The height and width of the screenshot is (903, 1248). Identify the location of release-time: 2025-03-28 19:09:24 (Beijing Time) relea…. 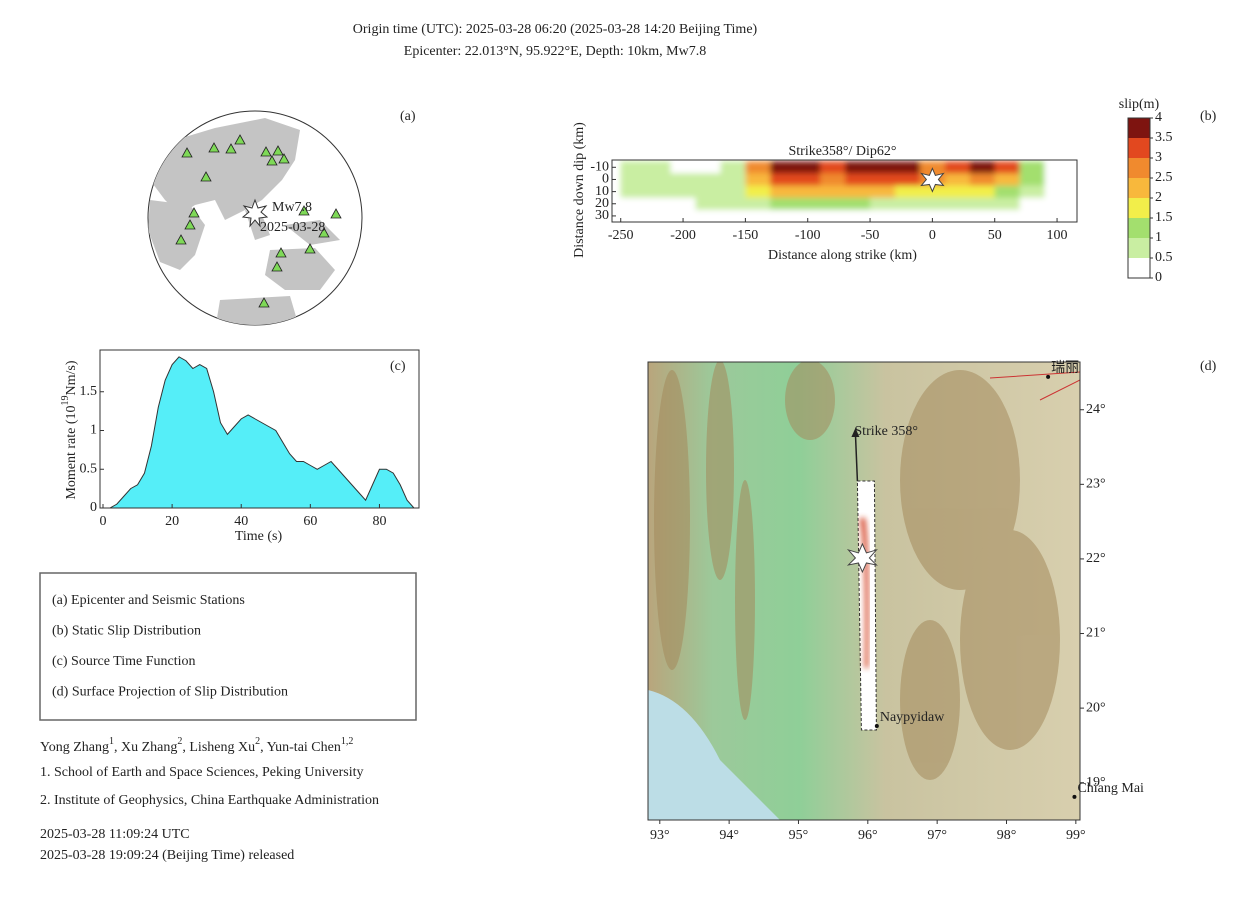
(167, 855).